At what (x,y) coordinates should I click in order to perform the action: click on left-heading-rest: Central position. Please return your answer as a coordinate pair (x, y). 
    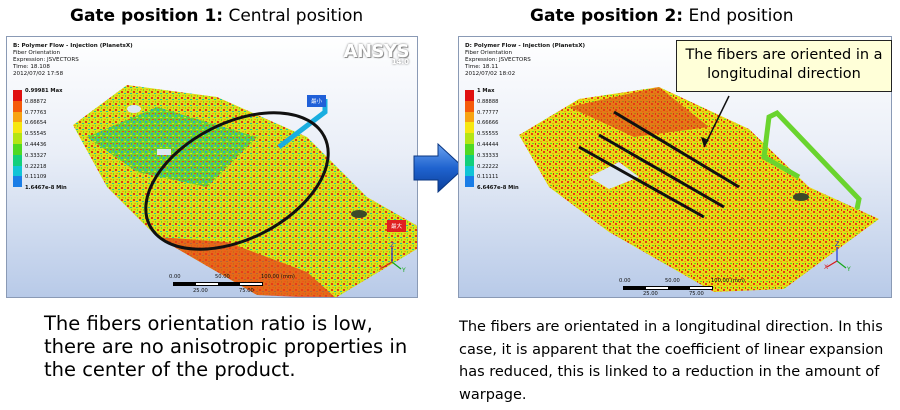
    Looking at the image, I should click on (293, 16).